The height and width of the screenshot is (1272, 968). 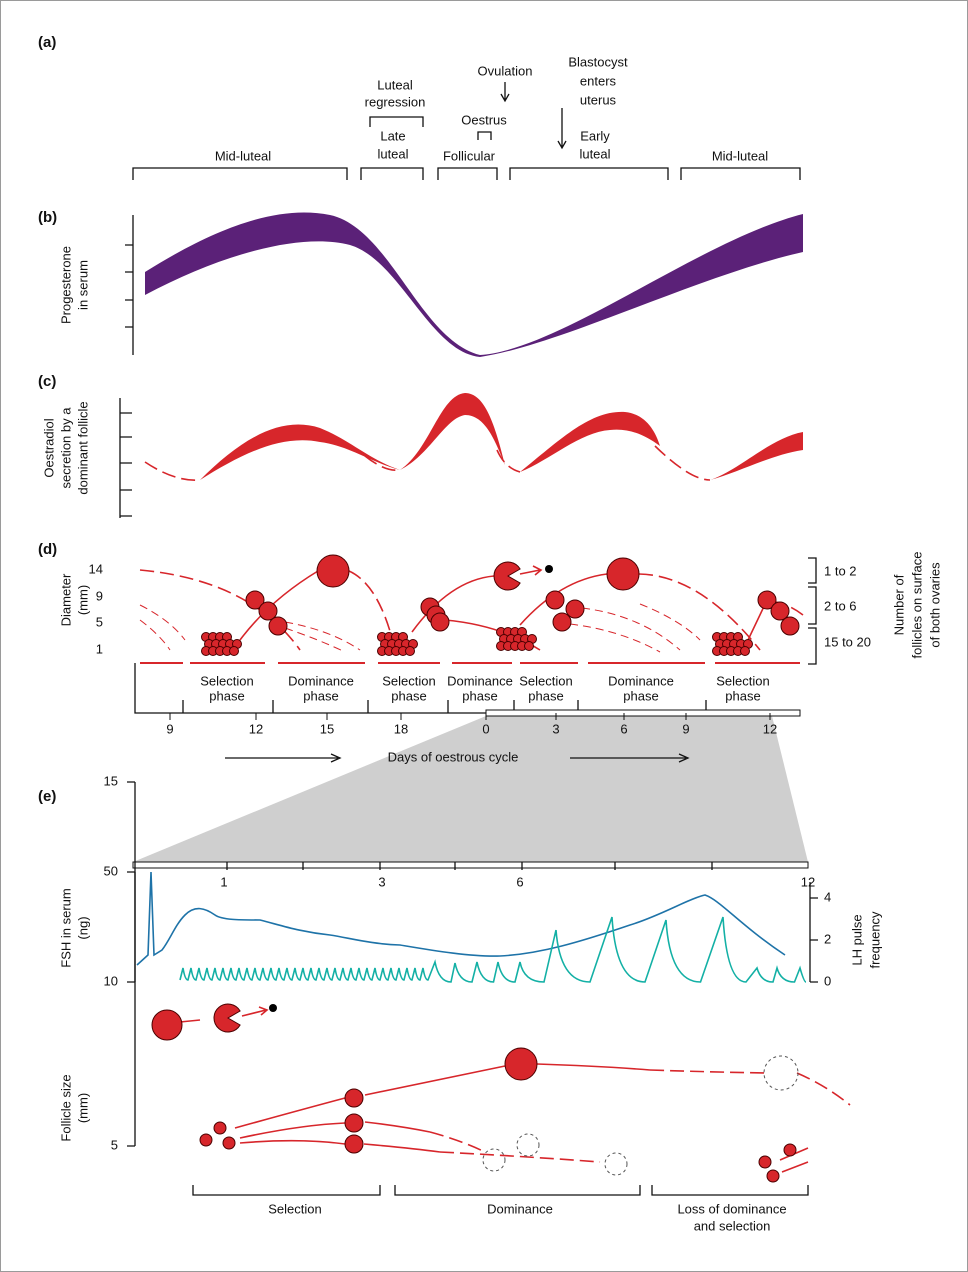 I want to click on label: Loss of dominance, so click(x=731, y=1208).